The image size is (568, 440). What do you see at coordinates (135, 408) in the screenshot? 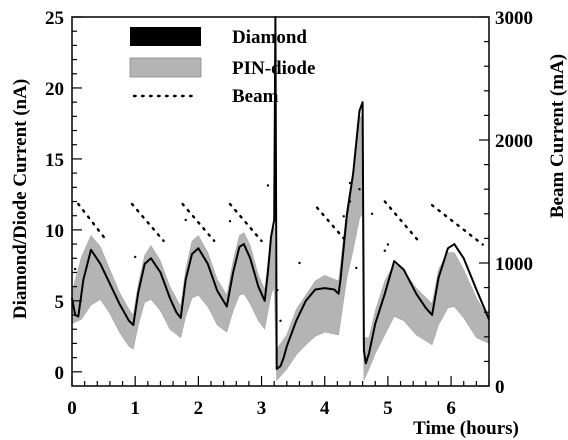
I see `x-tick-label: 1` at bounding box center [135, 408].